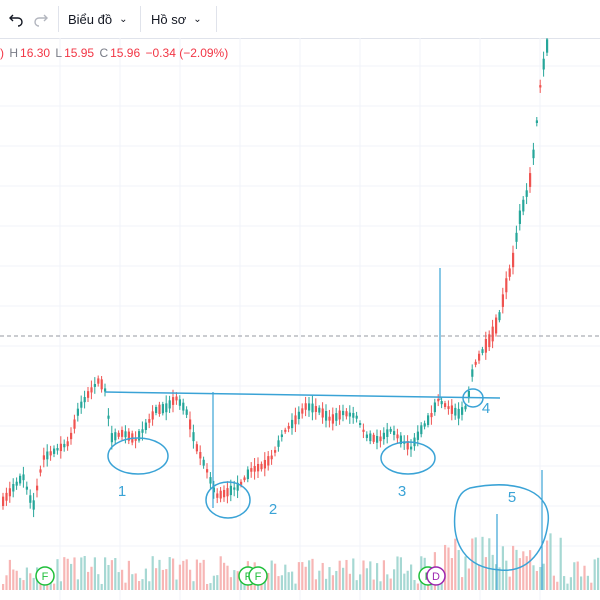 The height and width of the screenshot is (600, 600). Describe the element at coordinates (486, 408) in the screenshot. I see `annotation-label-4: 4` at that location.